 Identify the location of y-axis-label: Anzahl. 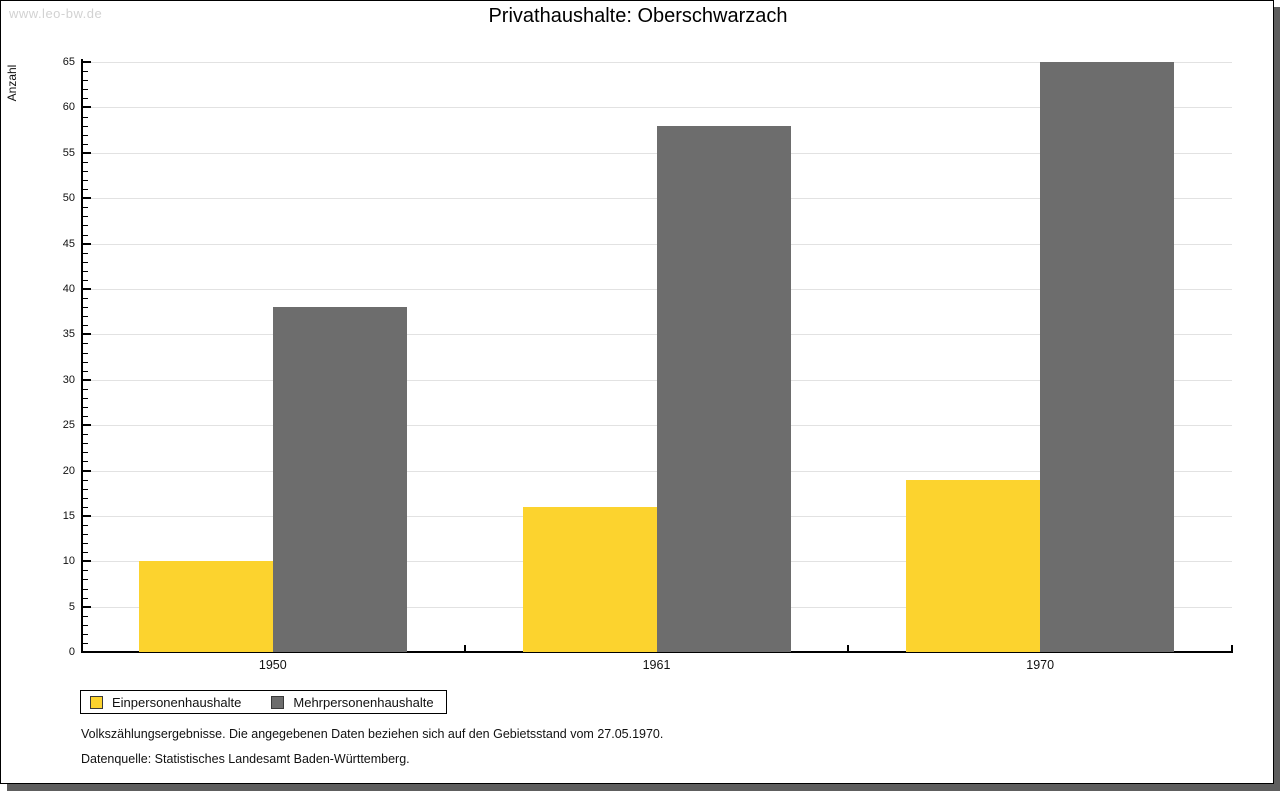
(12, 83).